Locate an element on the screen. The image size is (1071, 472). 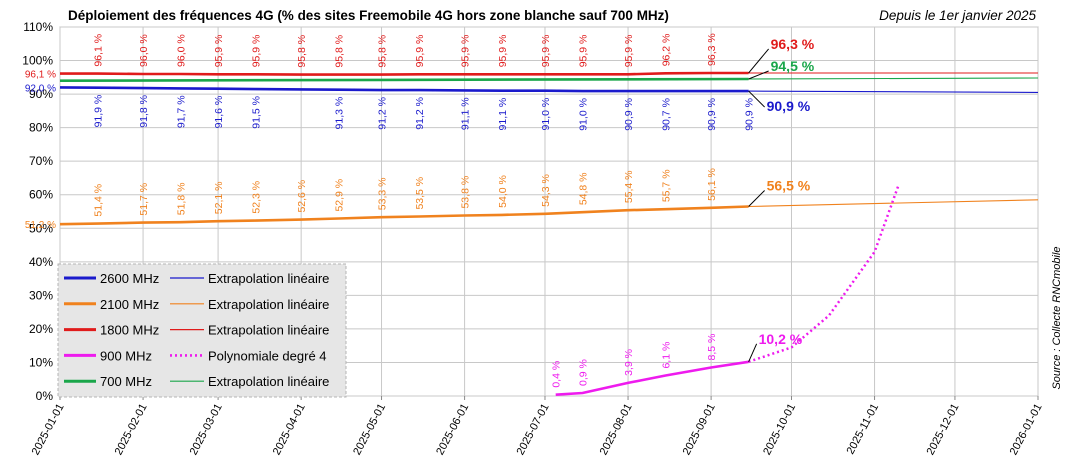
y-tick-label: 50% is located at coordinates (41, 228).